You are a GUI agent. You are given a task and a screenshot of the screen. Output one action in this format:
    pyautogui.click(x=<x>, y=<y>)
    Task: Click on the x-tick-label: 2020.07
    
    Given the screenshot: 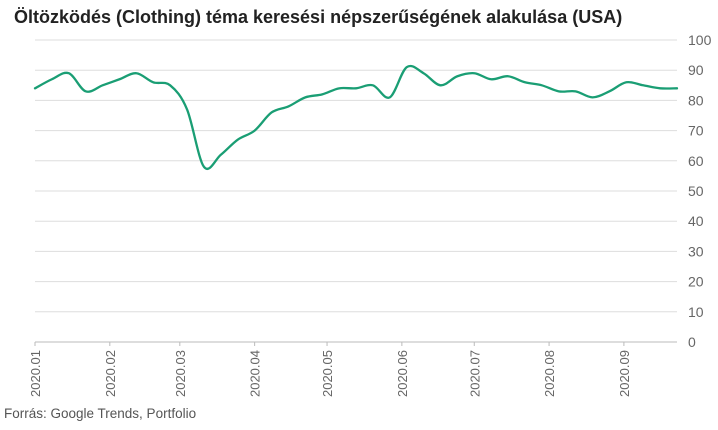 What is the action you would take?
    pyautogui.click(x=474, y=373)
    